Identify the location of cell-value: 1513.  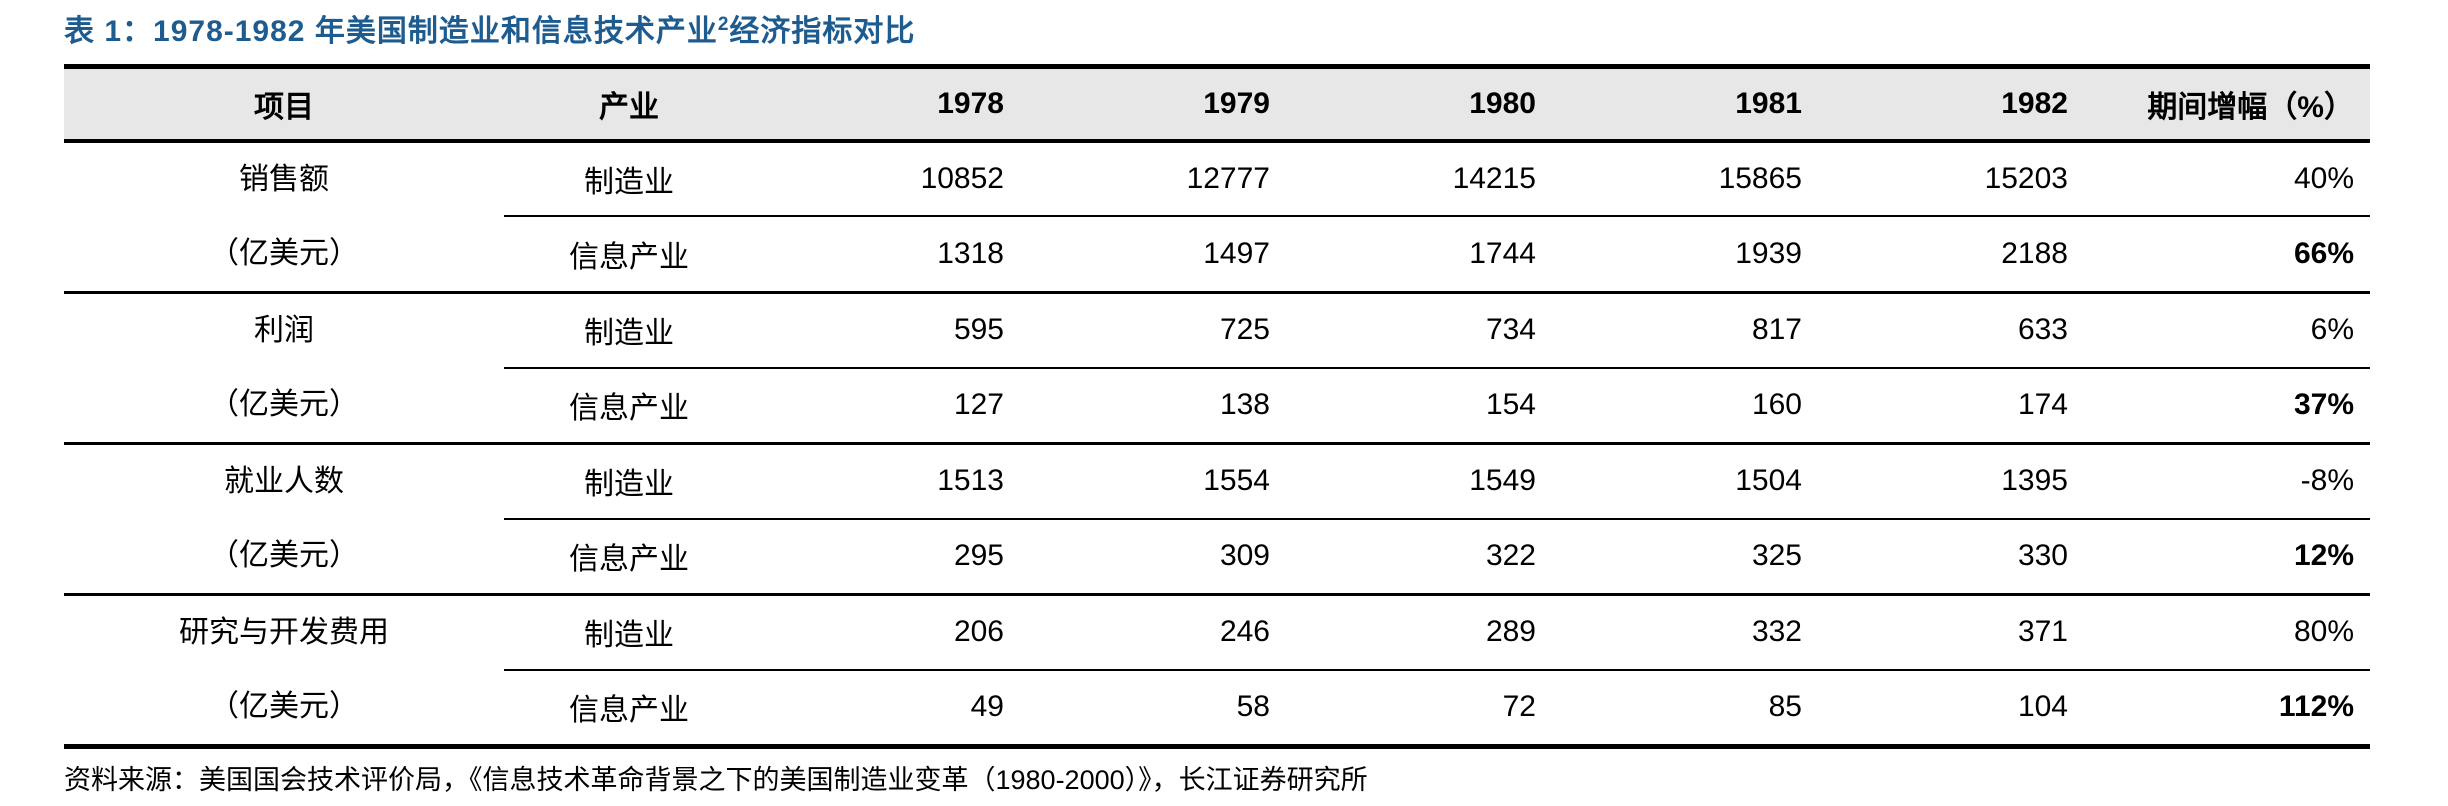
(887, 481).